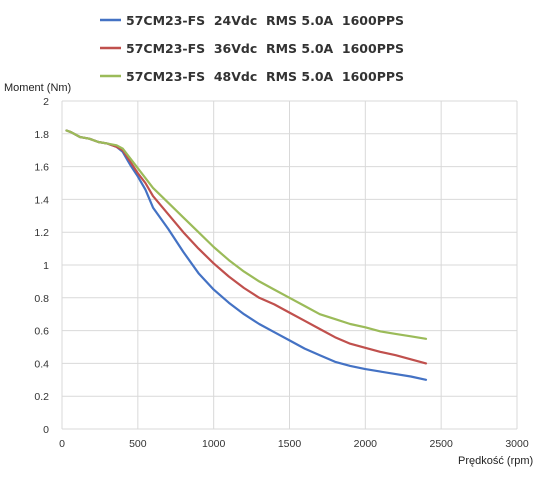 The height and width of the screenshot is (479, 546). Describe the element at coordinates (41, 135) in the screenshot. I see `y-tick-label: 1.8` at that location.